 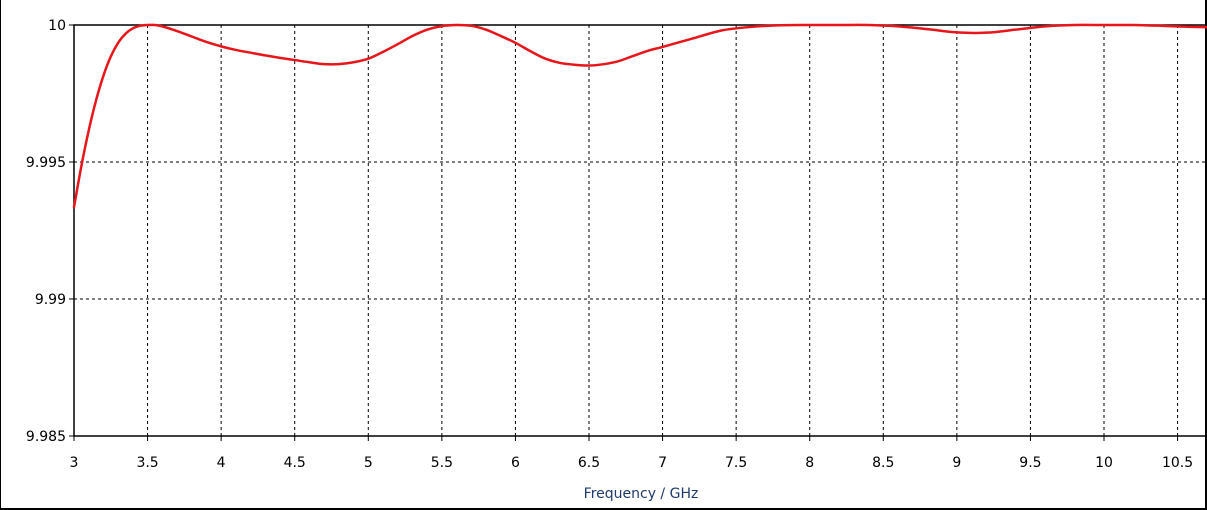 I want to click on x-tick-label: 10, so click(x=1104, y=463).